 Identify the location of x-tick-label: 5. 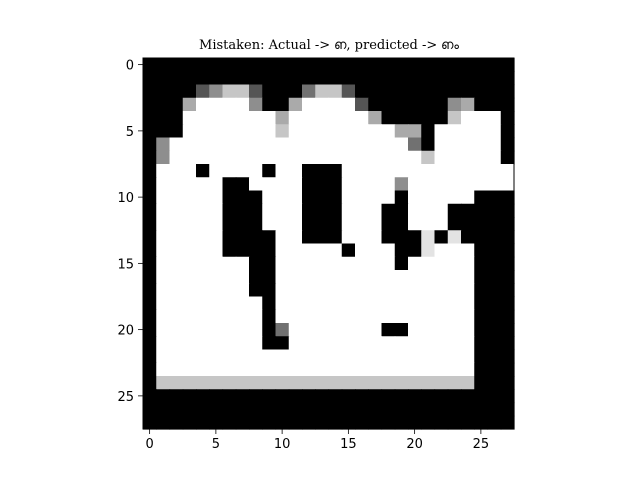
(216, 444).